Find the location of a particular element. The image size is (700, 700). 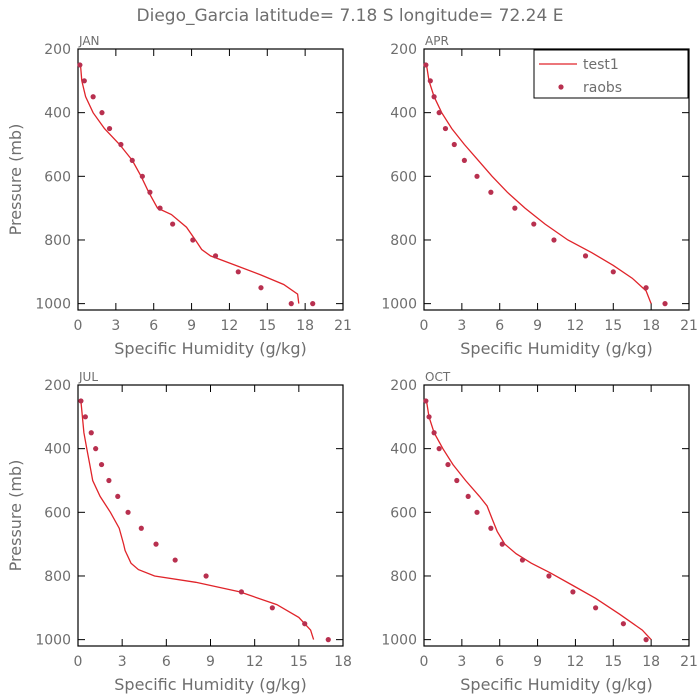

legend-swatch-marker is located at coordinates (561, 87).